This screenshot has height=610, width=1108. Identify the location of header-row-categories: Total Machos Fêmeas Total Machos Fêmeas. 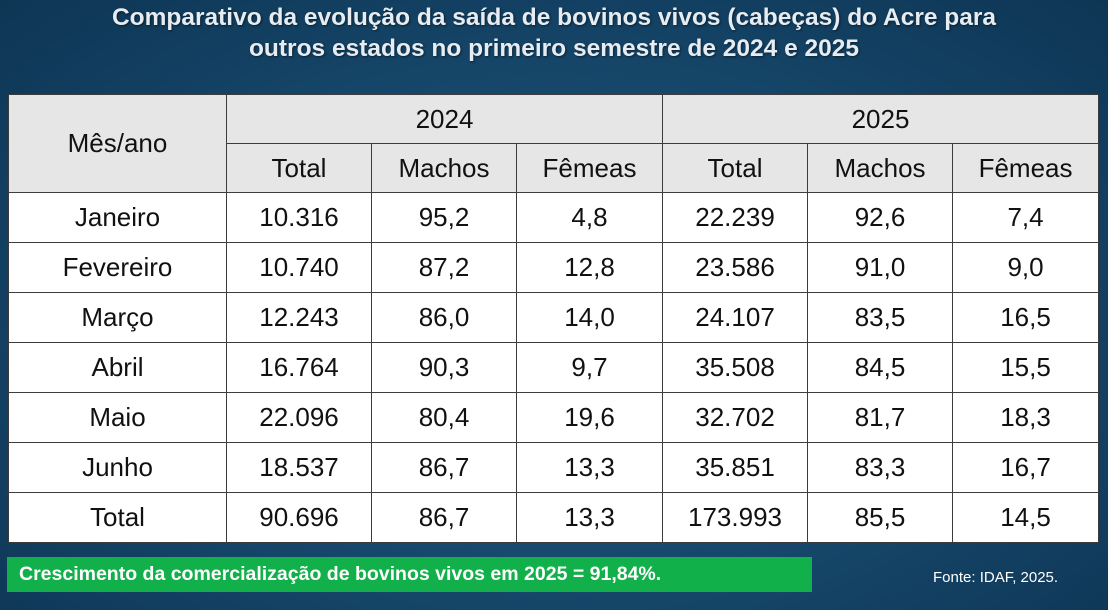
(554, 168).